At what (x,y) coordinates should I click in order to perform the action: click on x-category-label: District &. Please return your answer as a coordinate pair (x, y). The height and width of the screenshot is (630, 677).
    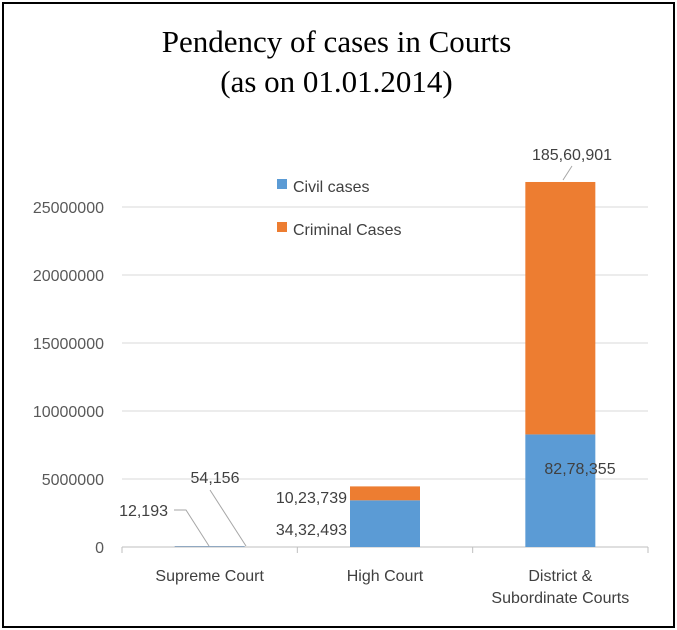
    Looking at the image, I should click on (560, 576).